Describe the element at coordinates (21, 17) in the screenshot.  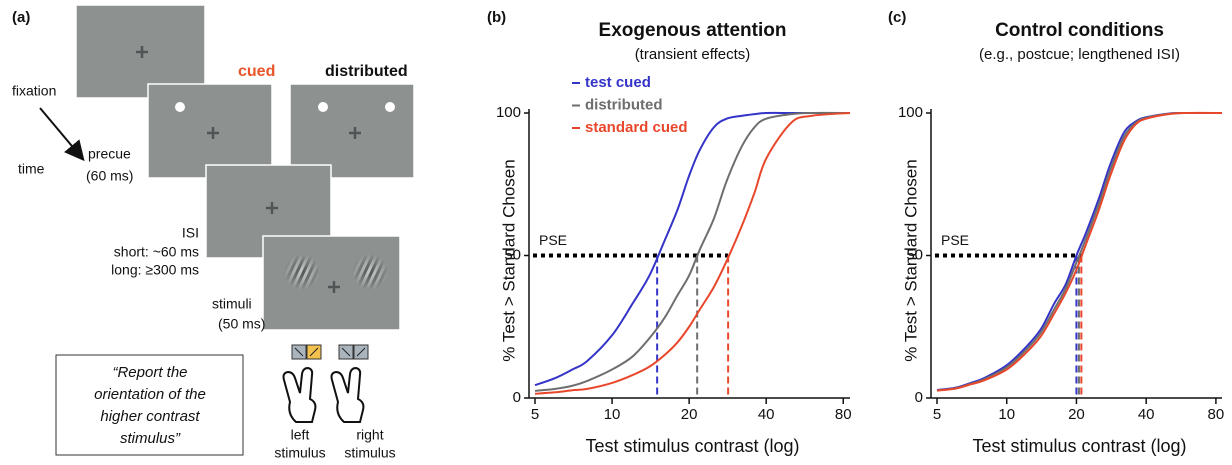
I see `panel-label: (a)` at that location.